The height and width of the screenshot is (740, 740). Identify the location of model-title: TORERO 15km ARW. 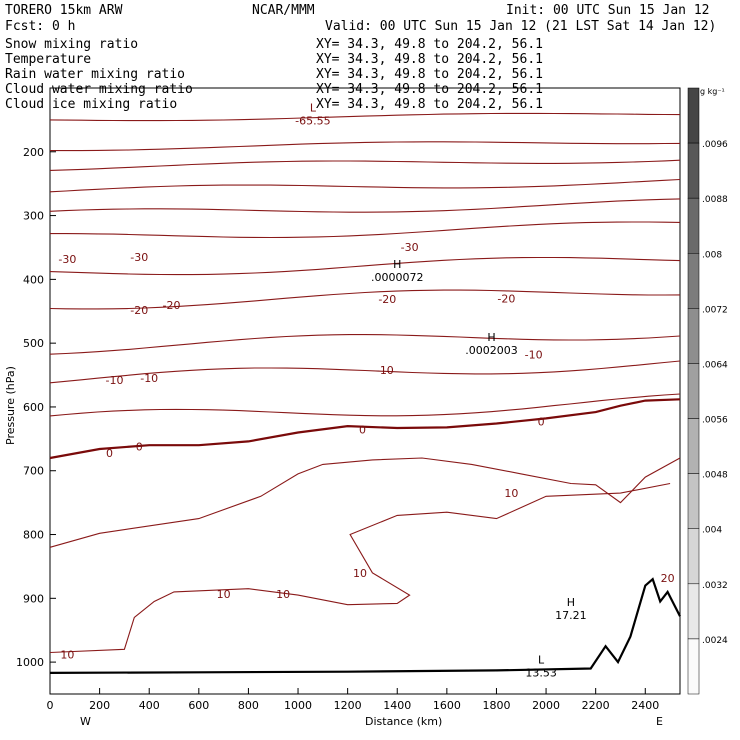
(64, 10).